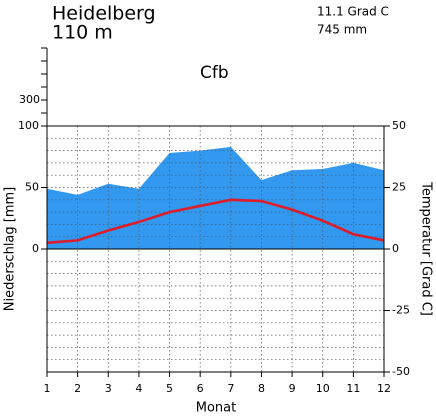 This screenshot has height=416, width=436. What do you see at coordinates (353, 388) in the screenshot?
I see `x-tick-label: 11` at bounding box center [353, 388].